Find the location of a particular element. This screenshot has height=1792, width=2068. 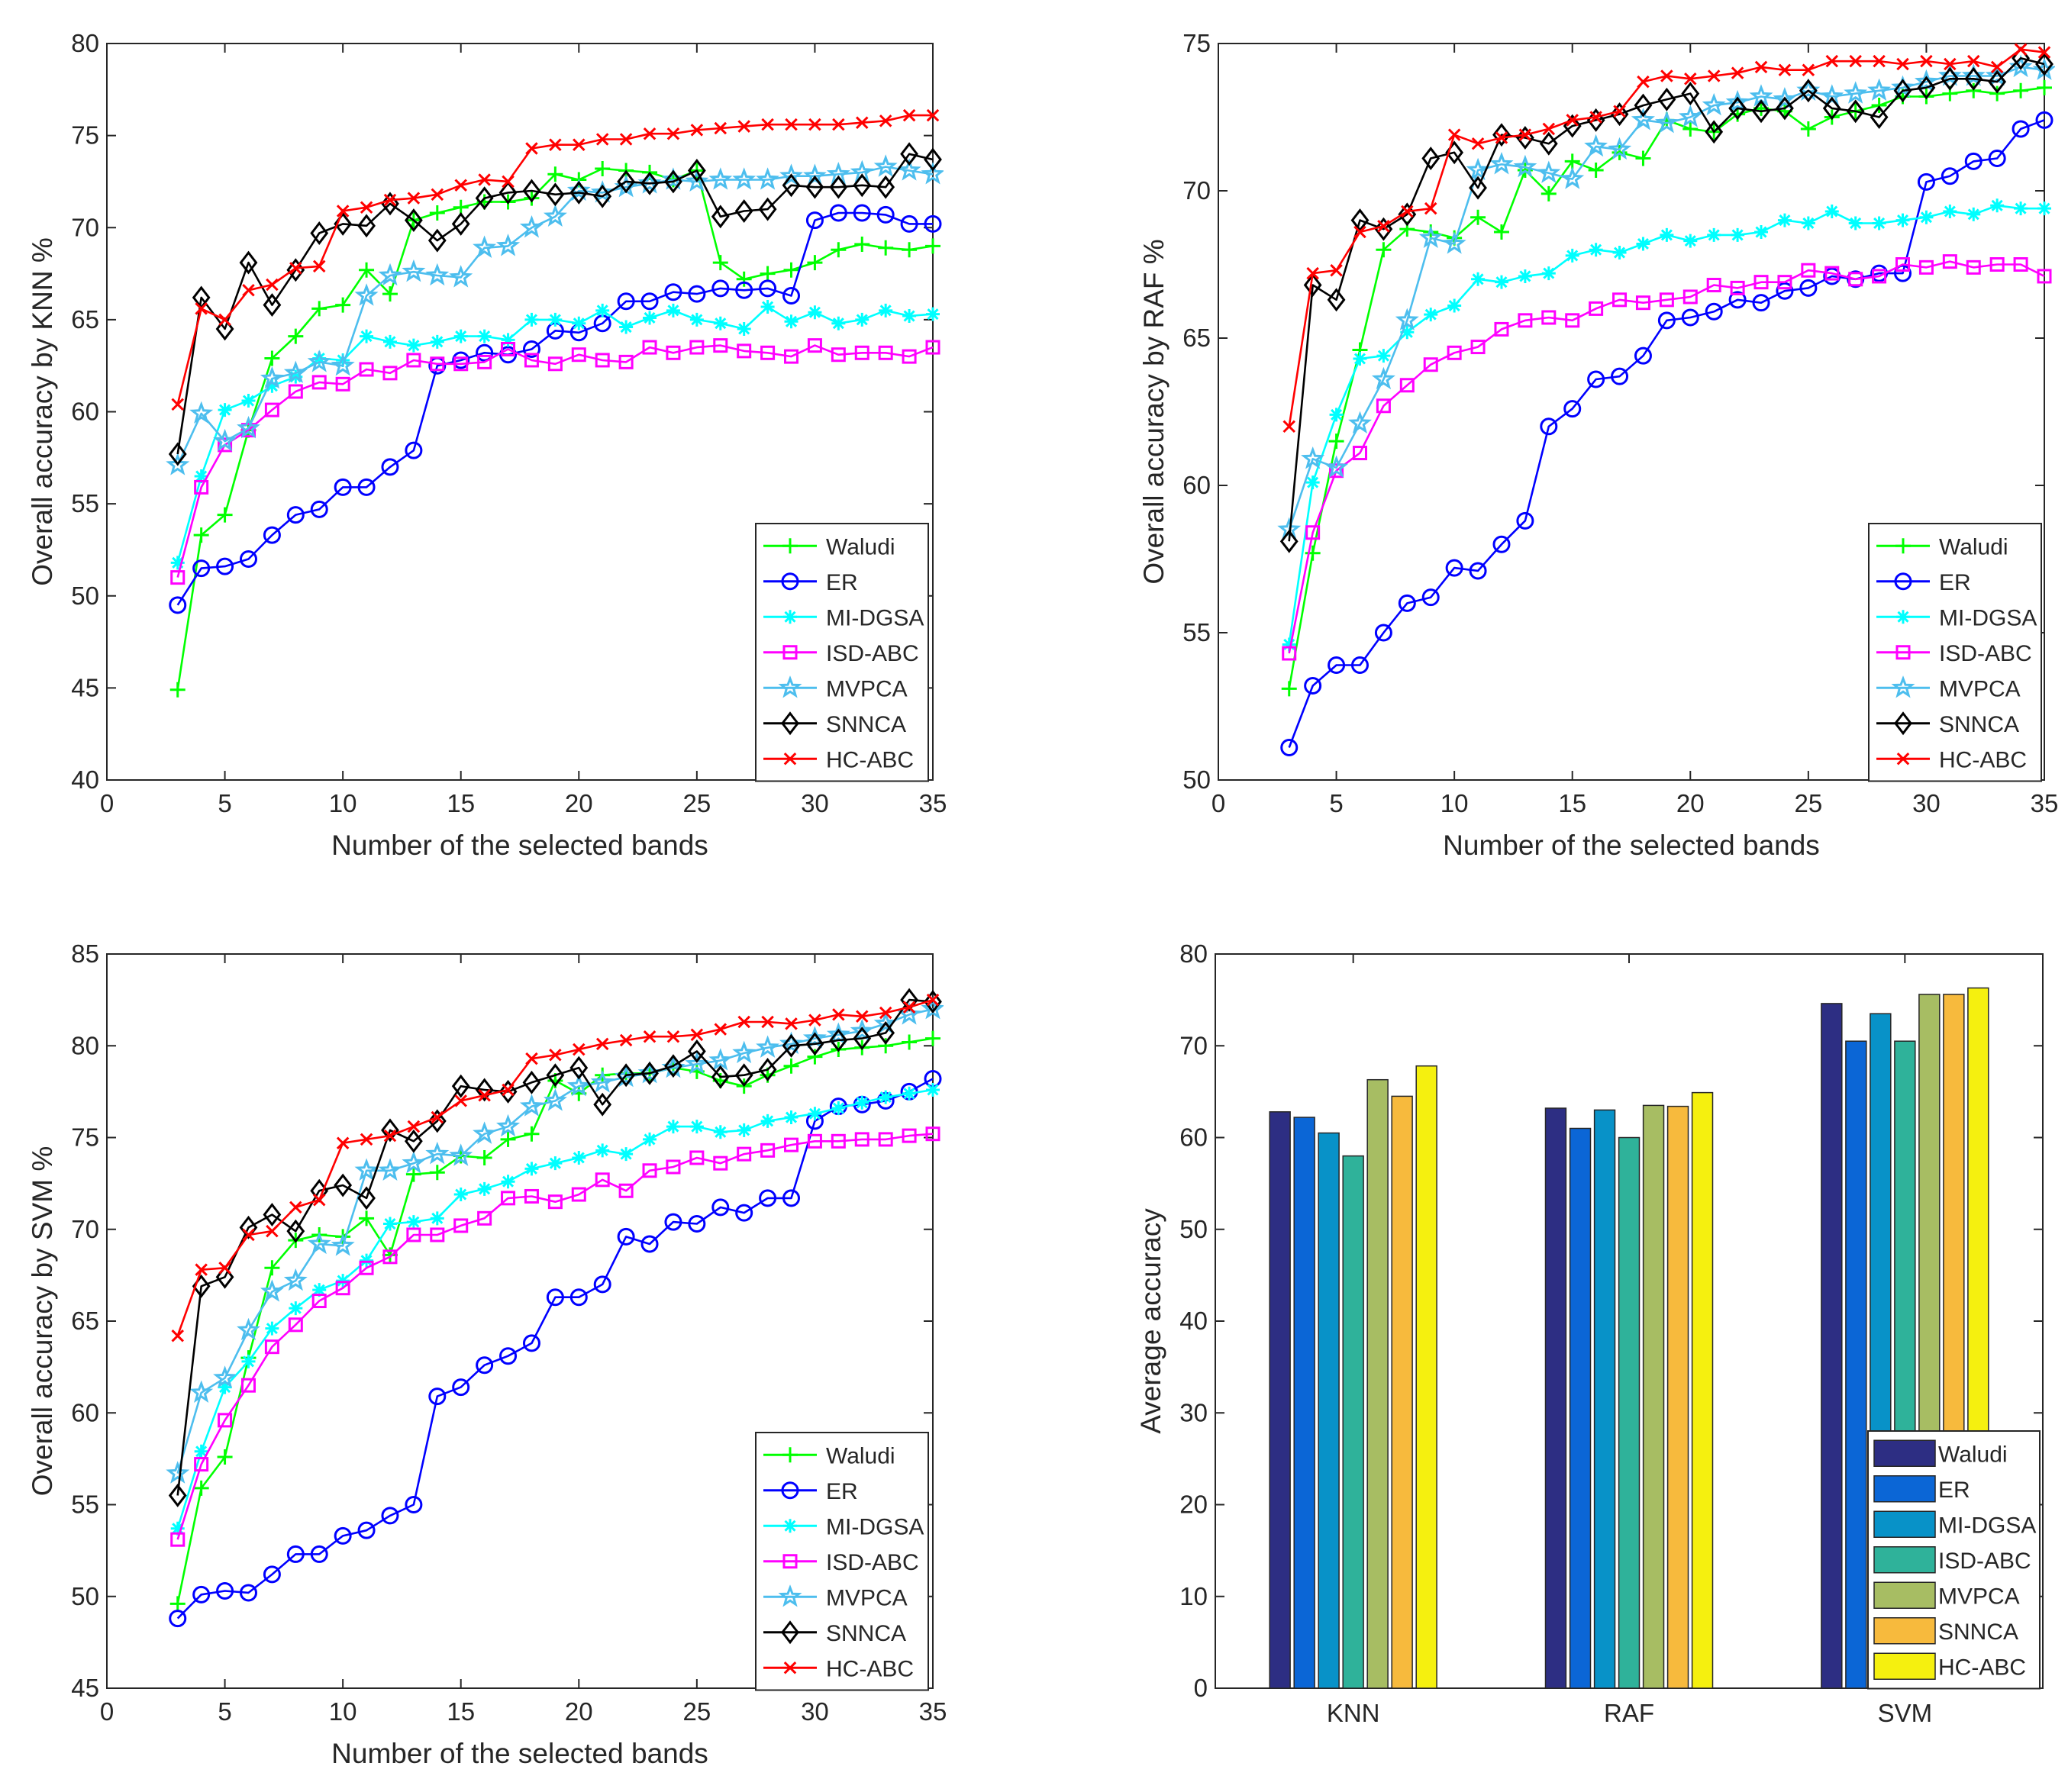

svm-legend-label: Waludi is located at coordinates (860, 1456).